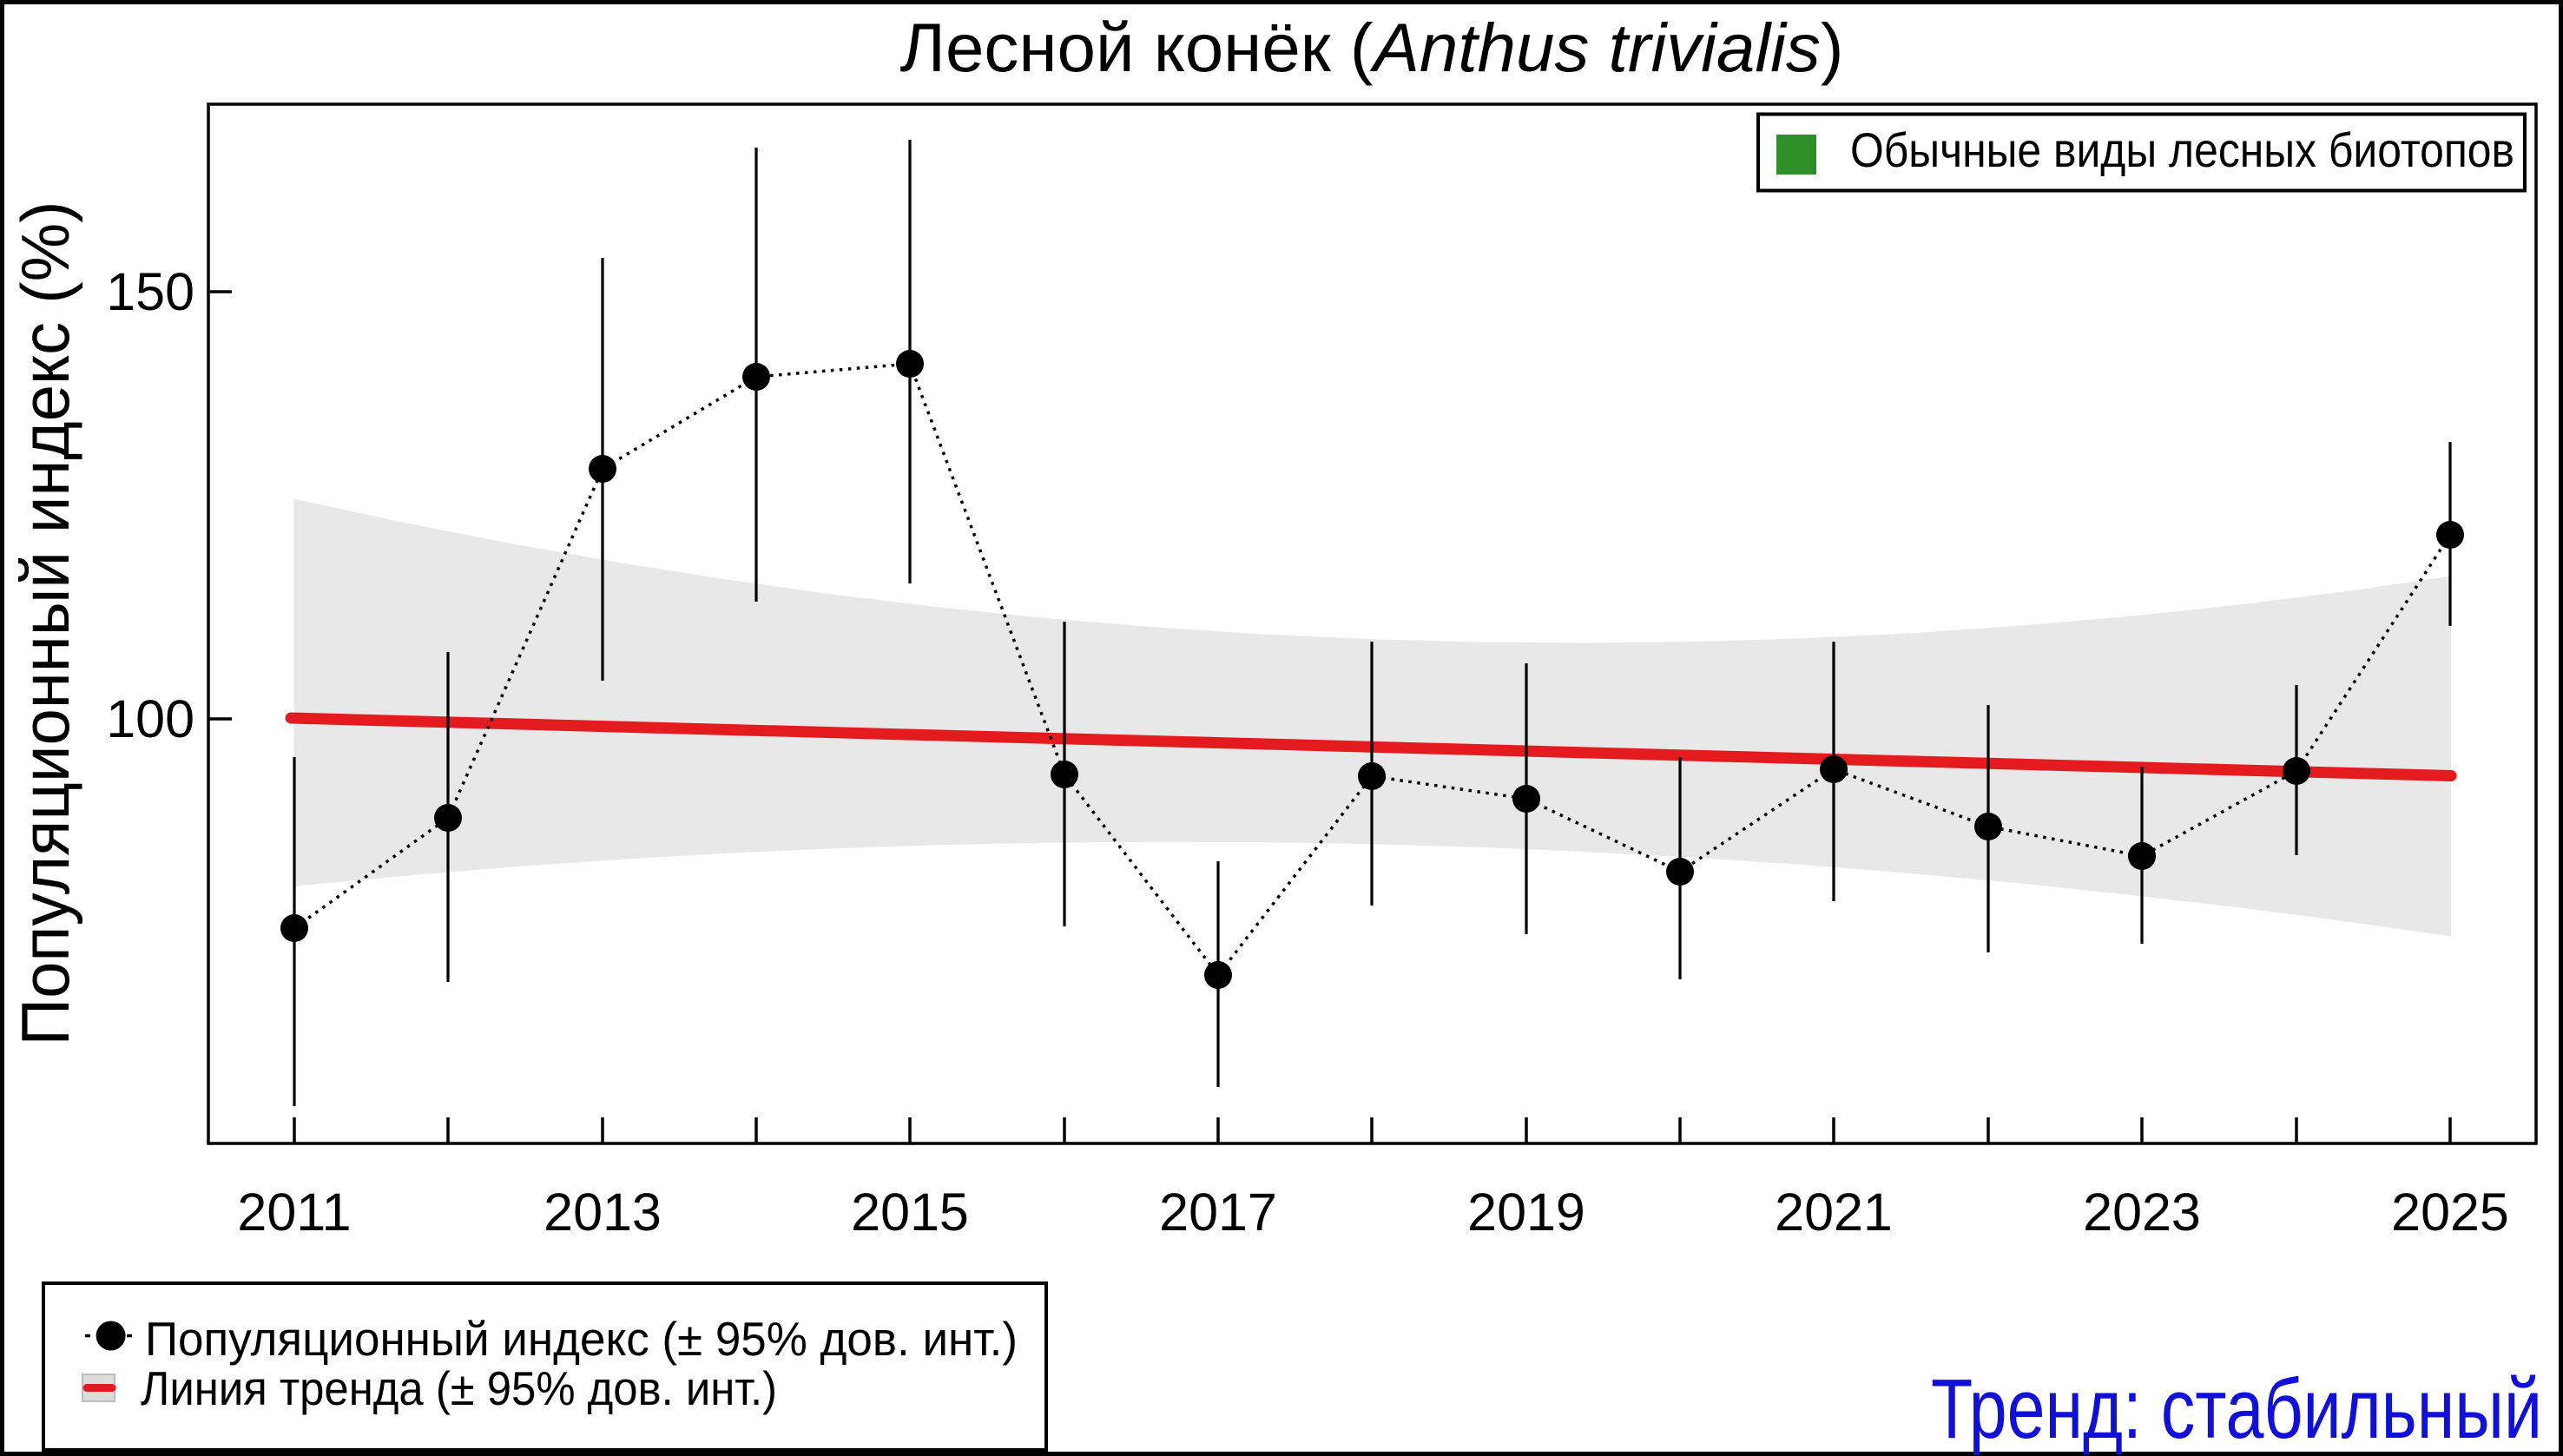  I want to click on svg-text:Популяционный индекс (± 95% до: Популяционный индекс (± 95% дов. инт.), so click(581, 1339).